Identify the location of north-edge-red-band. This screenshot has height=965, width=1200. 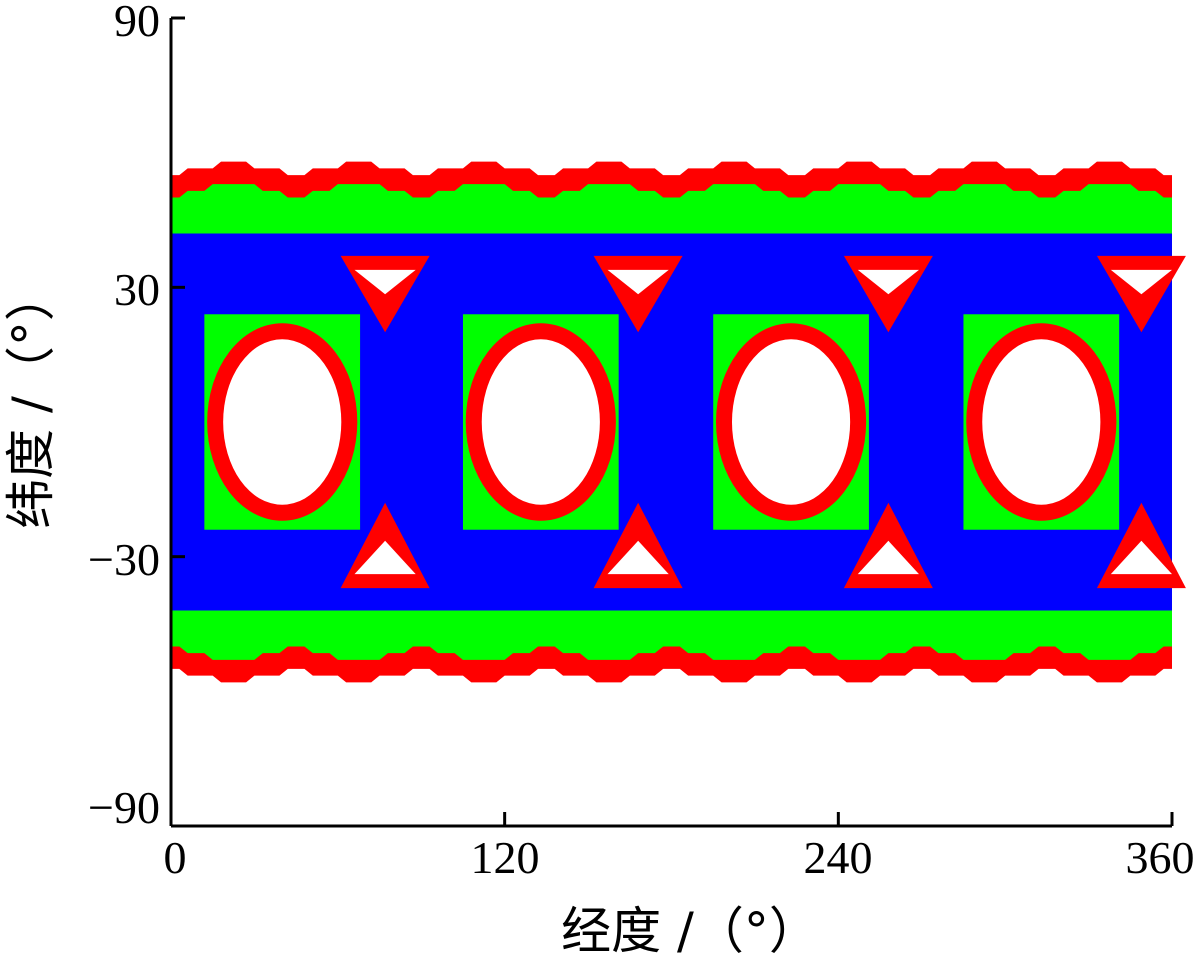
(671, 179).